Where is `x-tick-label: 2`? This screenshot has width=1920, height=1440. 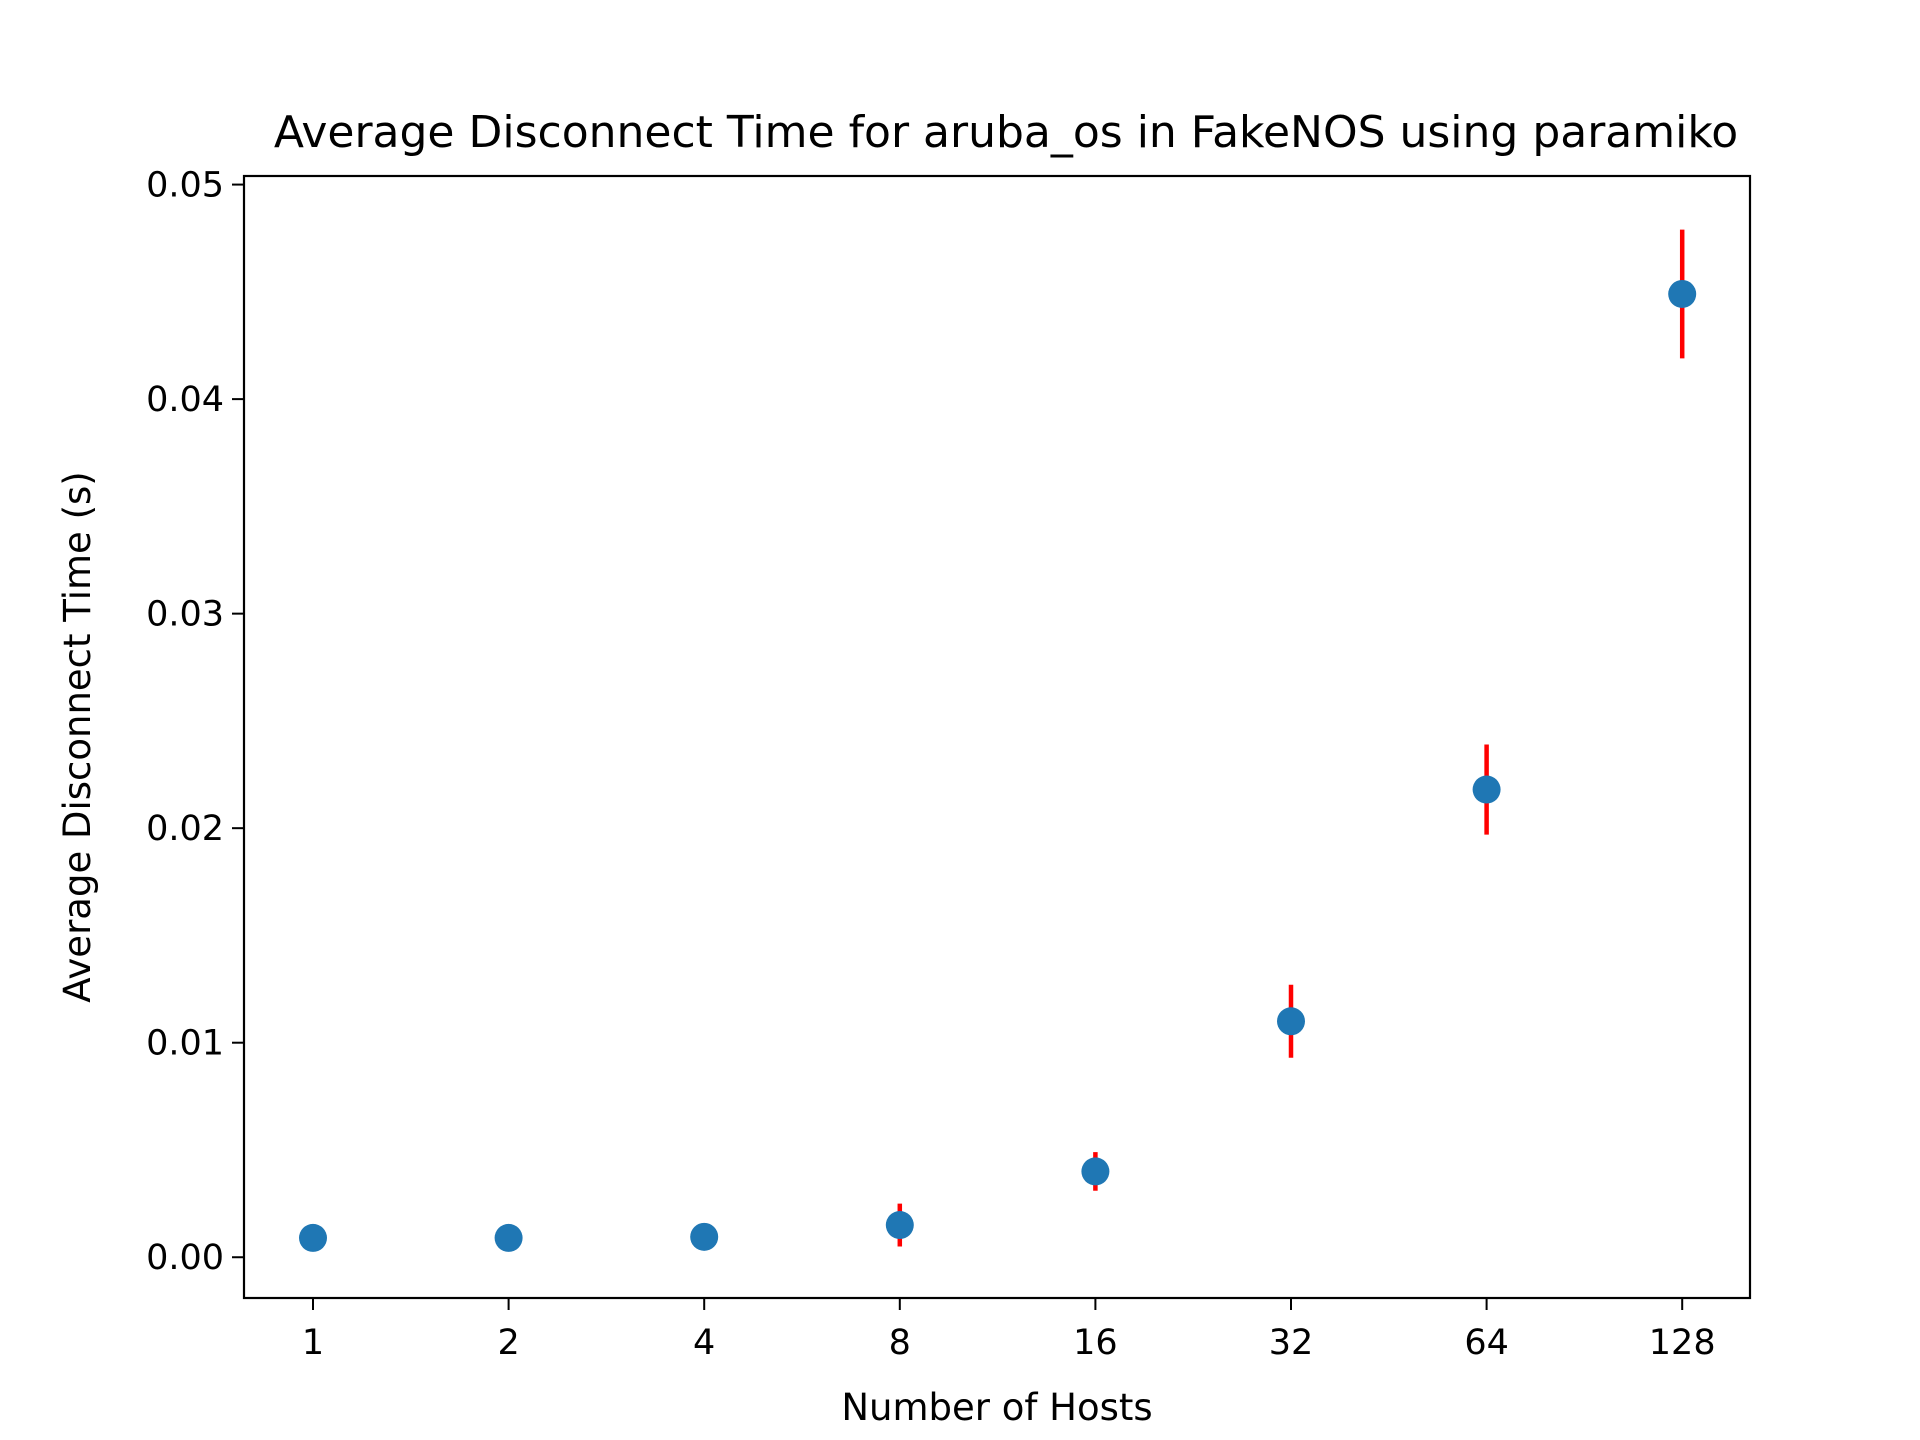 x-tick-label: 2 is located at coordinates (508, 1343).